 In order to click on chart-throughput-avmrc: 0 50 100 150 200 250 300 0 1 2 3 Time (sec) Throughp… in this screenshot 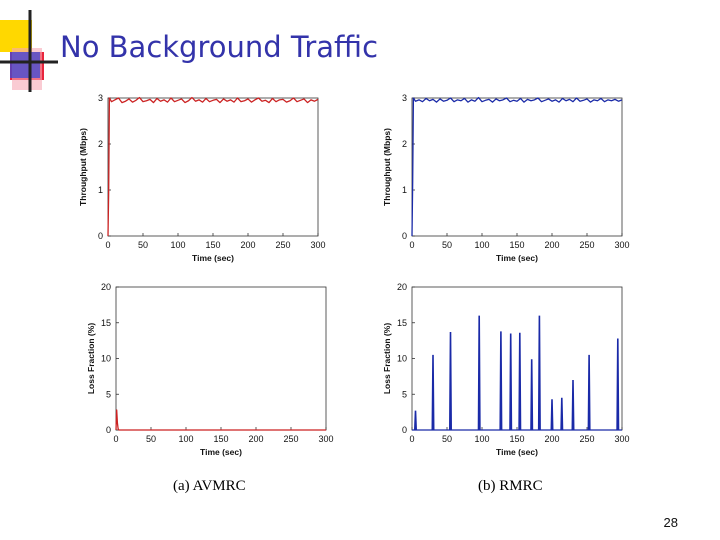, I will do `click(202, 178)`.